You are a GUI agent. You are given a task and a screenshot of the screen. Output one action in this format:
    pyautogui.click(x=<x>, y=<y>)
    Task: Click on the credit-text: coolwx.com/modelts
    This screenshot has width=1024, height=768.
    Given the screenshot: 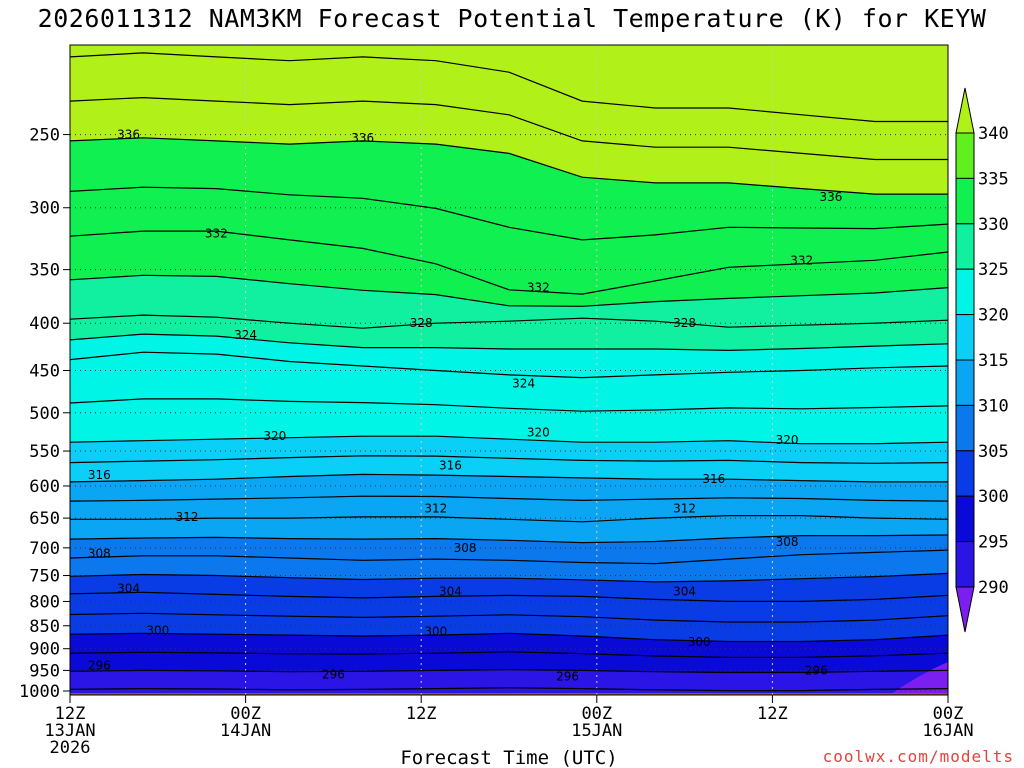 What is the action you would take?
    pyautogui.click(x=918, y=756)
    